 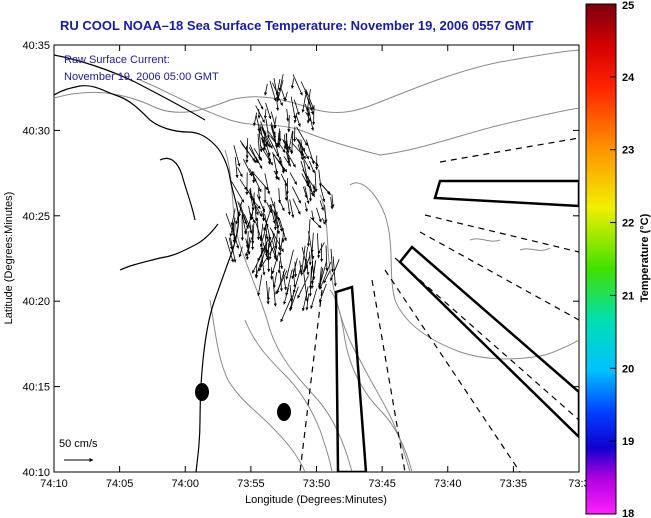 I want to click on y-tick-label: 40:35, so click(x=36, y=46).